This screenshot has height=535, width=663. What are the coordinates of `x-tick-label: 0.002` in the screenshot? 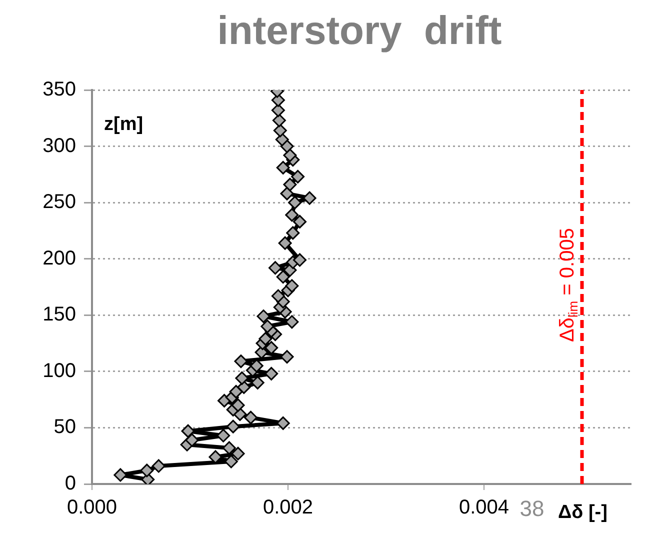 It's located at (288, 507).